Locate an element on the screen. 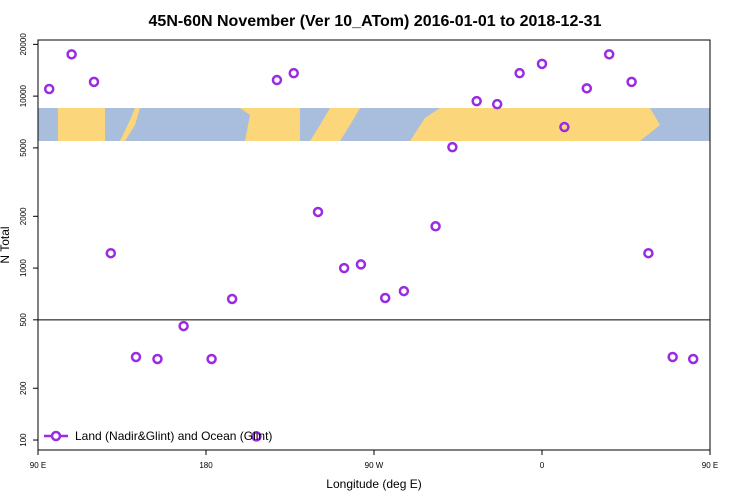 The height and width of the screenshot is (500, 750). y-tick-label: 2000 is located at coordinates (23, 216).